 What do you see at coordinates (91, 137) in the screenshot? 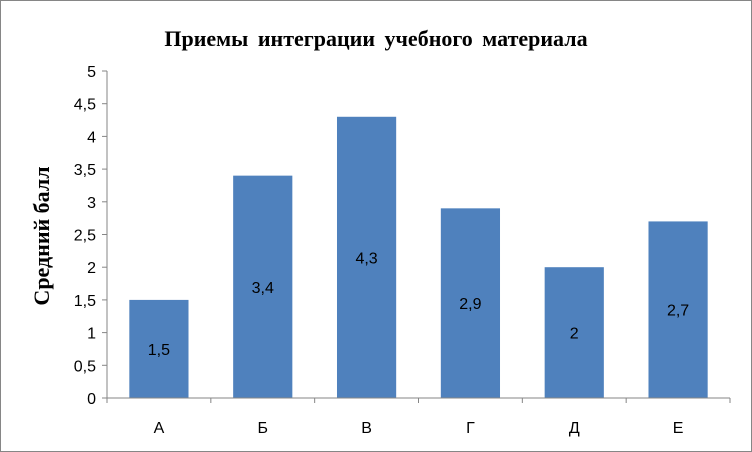
I see `y-tick-label: 4` at bounding box center [91, 137].